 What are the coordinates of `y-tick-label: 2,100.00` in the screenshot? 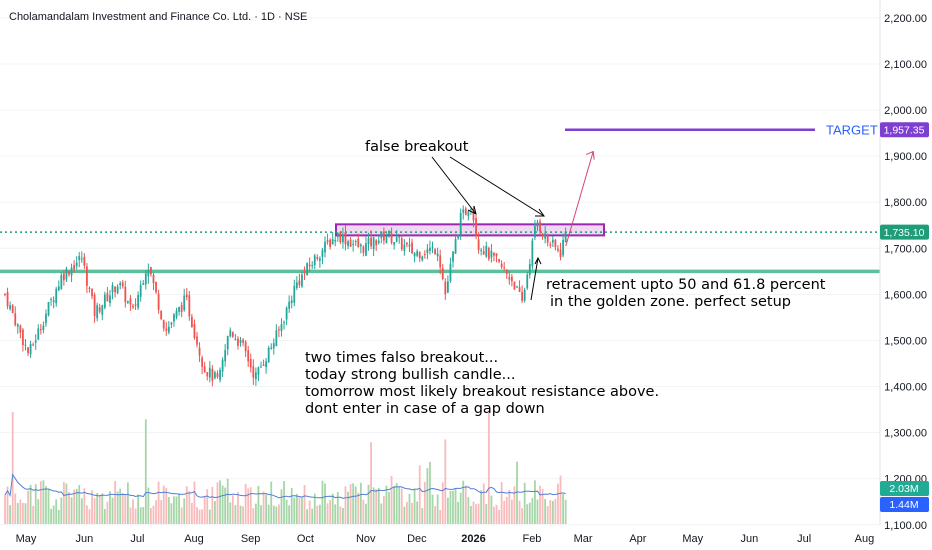 It's located at (905, 65).